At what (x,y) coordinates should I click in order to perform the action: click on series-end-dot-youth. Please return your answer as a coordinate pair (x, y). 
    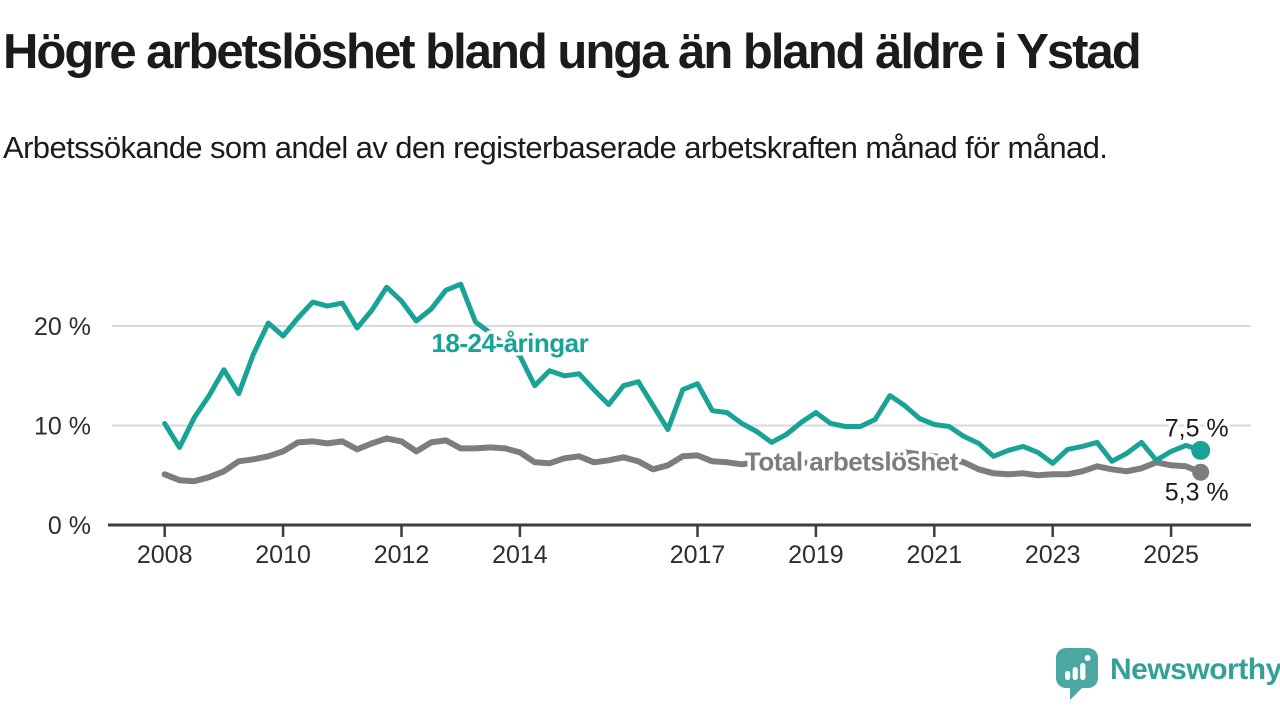
    Looking at the image, I should click on (1201, 450).